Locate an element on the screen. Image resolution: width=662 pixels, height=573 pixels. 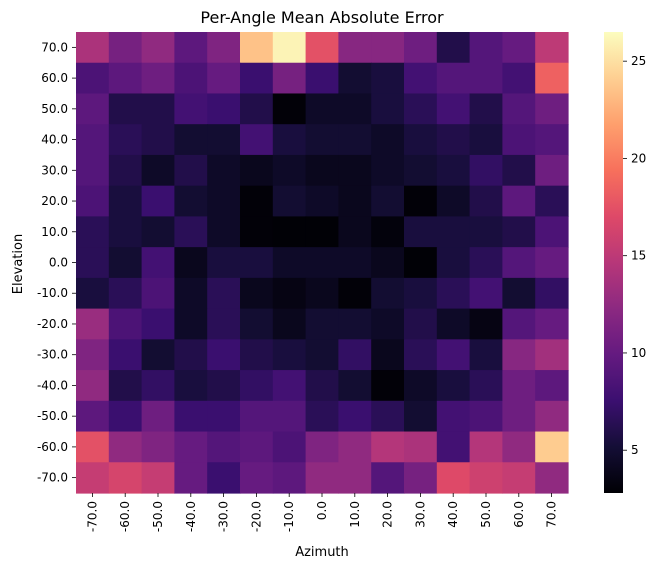
colorbar-tick-label: 10 is located at coordinates (638, 353).